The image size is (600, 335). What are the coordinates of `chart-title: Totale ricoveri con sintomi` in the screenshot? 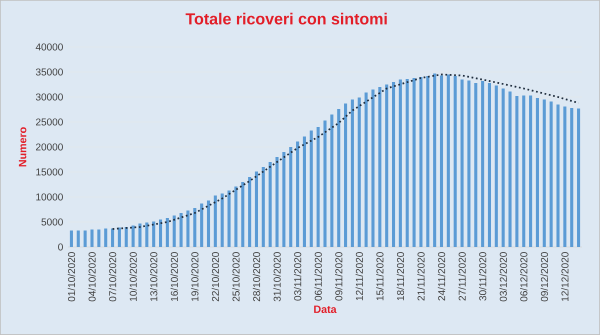 It's located at (286, 18).